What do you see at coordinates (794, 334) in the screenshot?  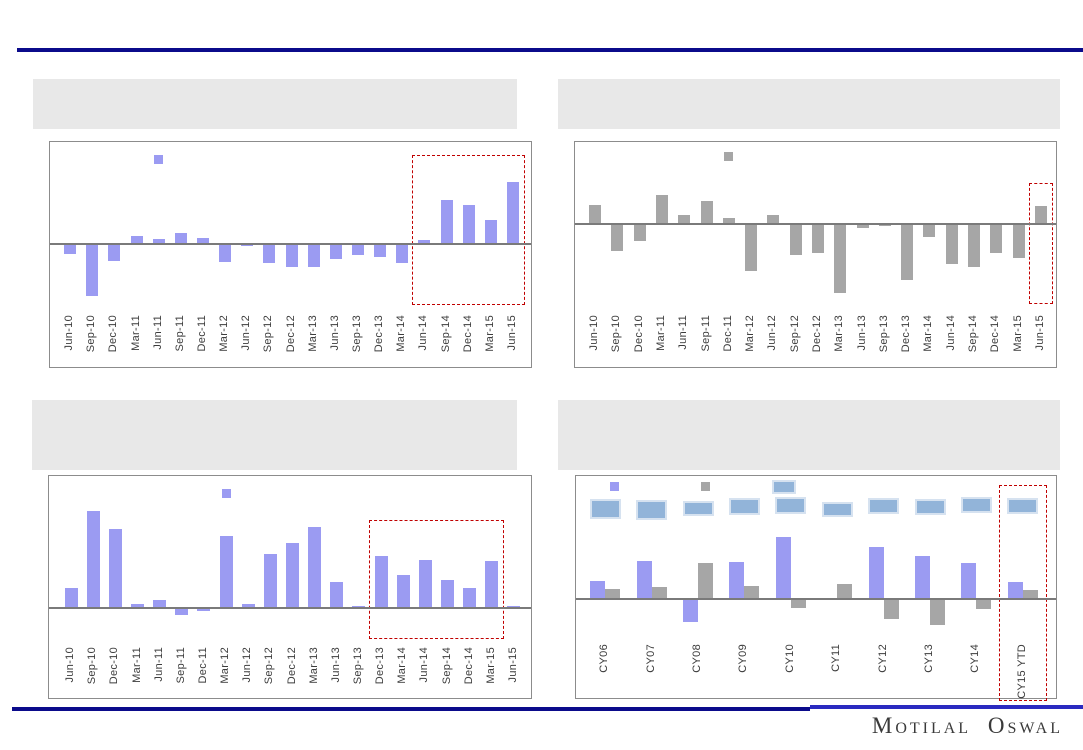 I see `x-axis-label: Sep-12` at bounding box center [794, 334].